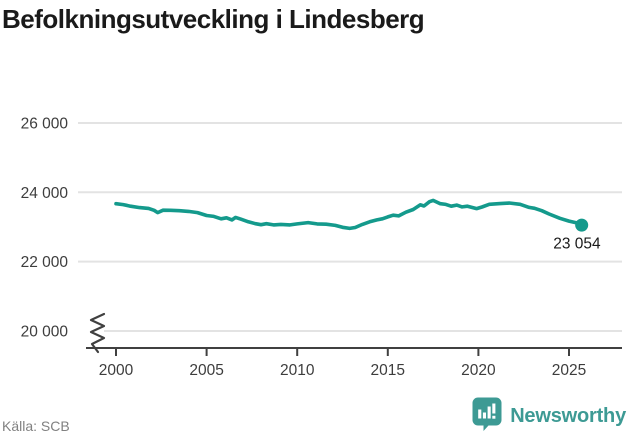  I want to click on chart-title: Befolkningsutveckling i Lindesberg, so click(213, 19).